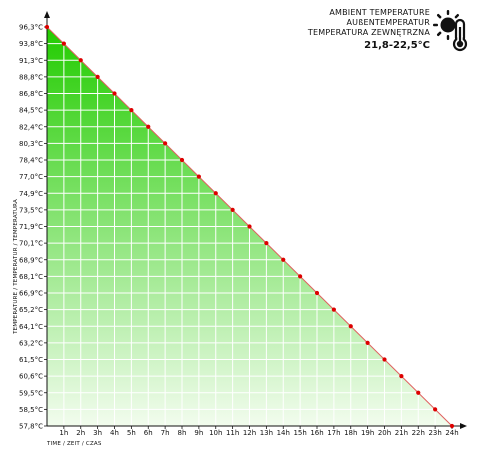 This screenshot has height=456, width=480. Describe the element at coordinates (31, 244) in the screenshot. I see `y-tick-label: 70,1°C` at that location.